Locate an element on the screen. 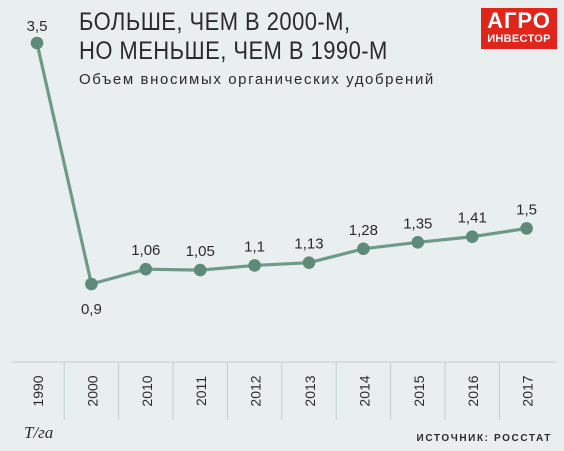  logo-line1: АГРО is located at coordinates (519, 20).